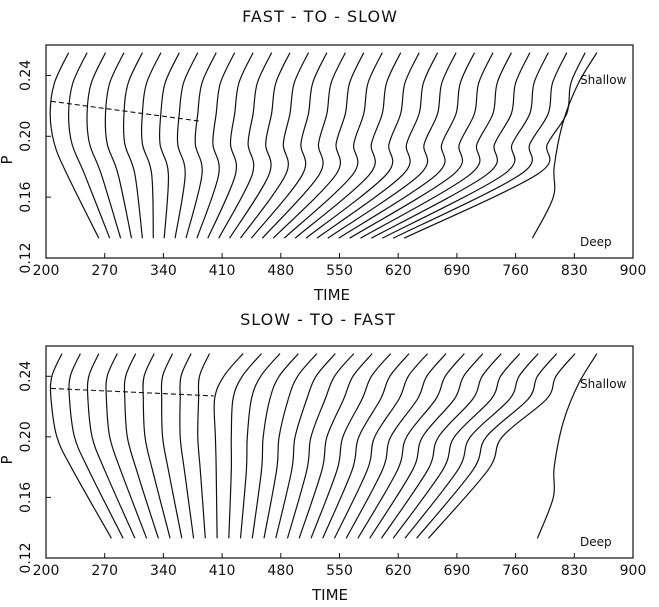 The width and height of the screenshot is (659, 607). Describe the element at coordinates (280, 271) in the screenshot. I see `x-tick-label: 480` at that location.